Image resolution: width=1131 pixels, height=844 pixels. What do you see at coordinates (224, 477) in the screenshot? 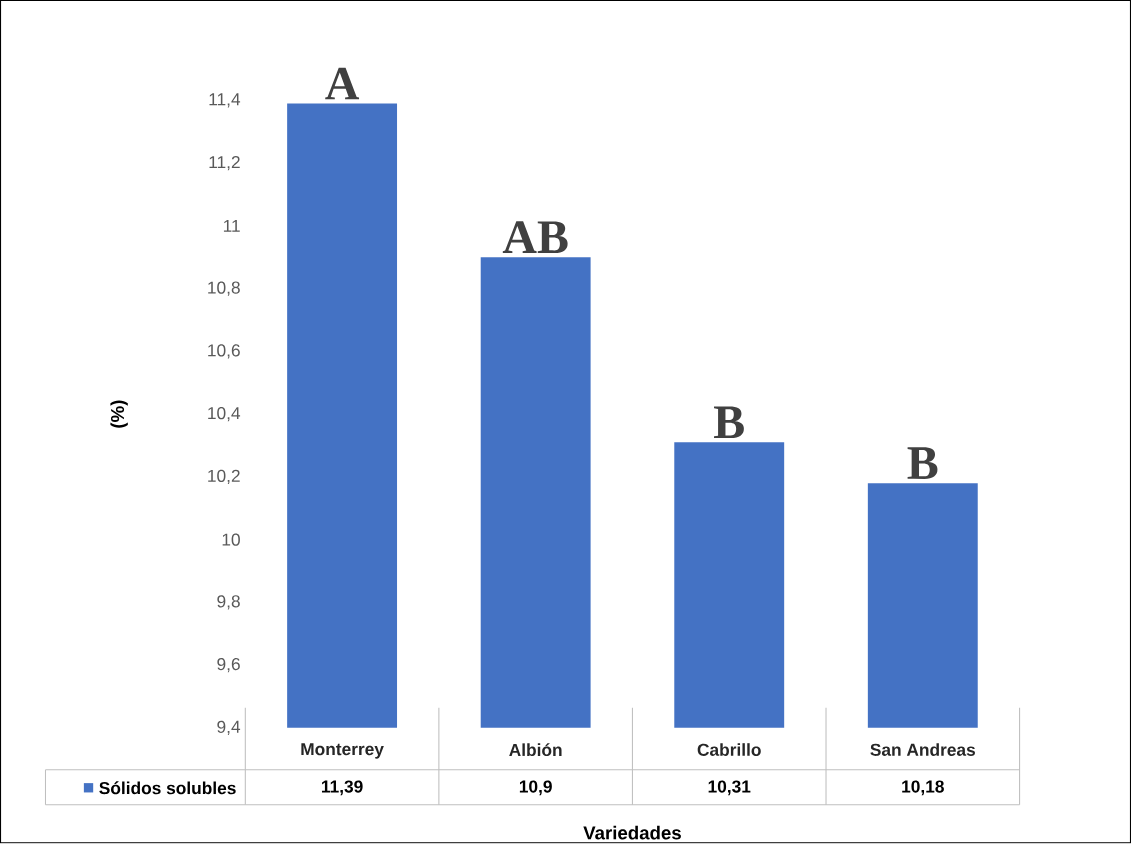
I see `y-tick-label: 10,2` at bounding box center [224, 477].